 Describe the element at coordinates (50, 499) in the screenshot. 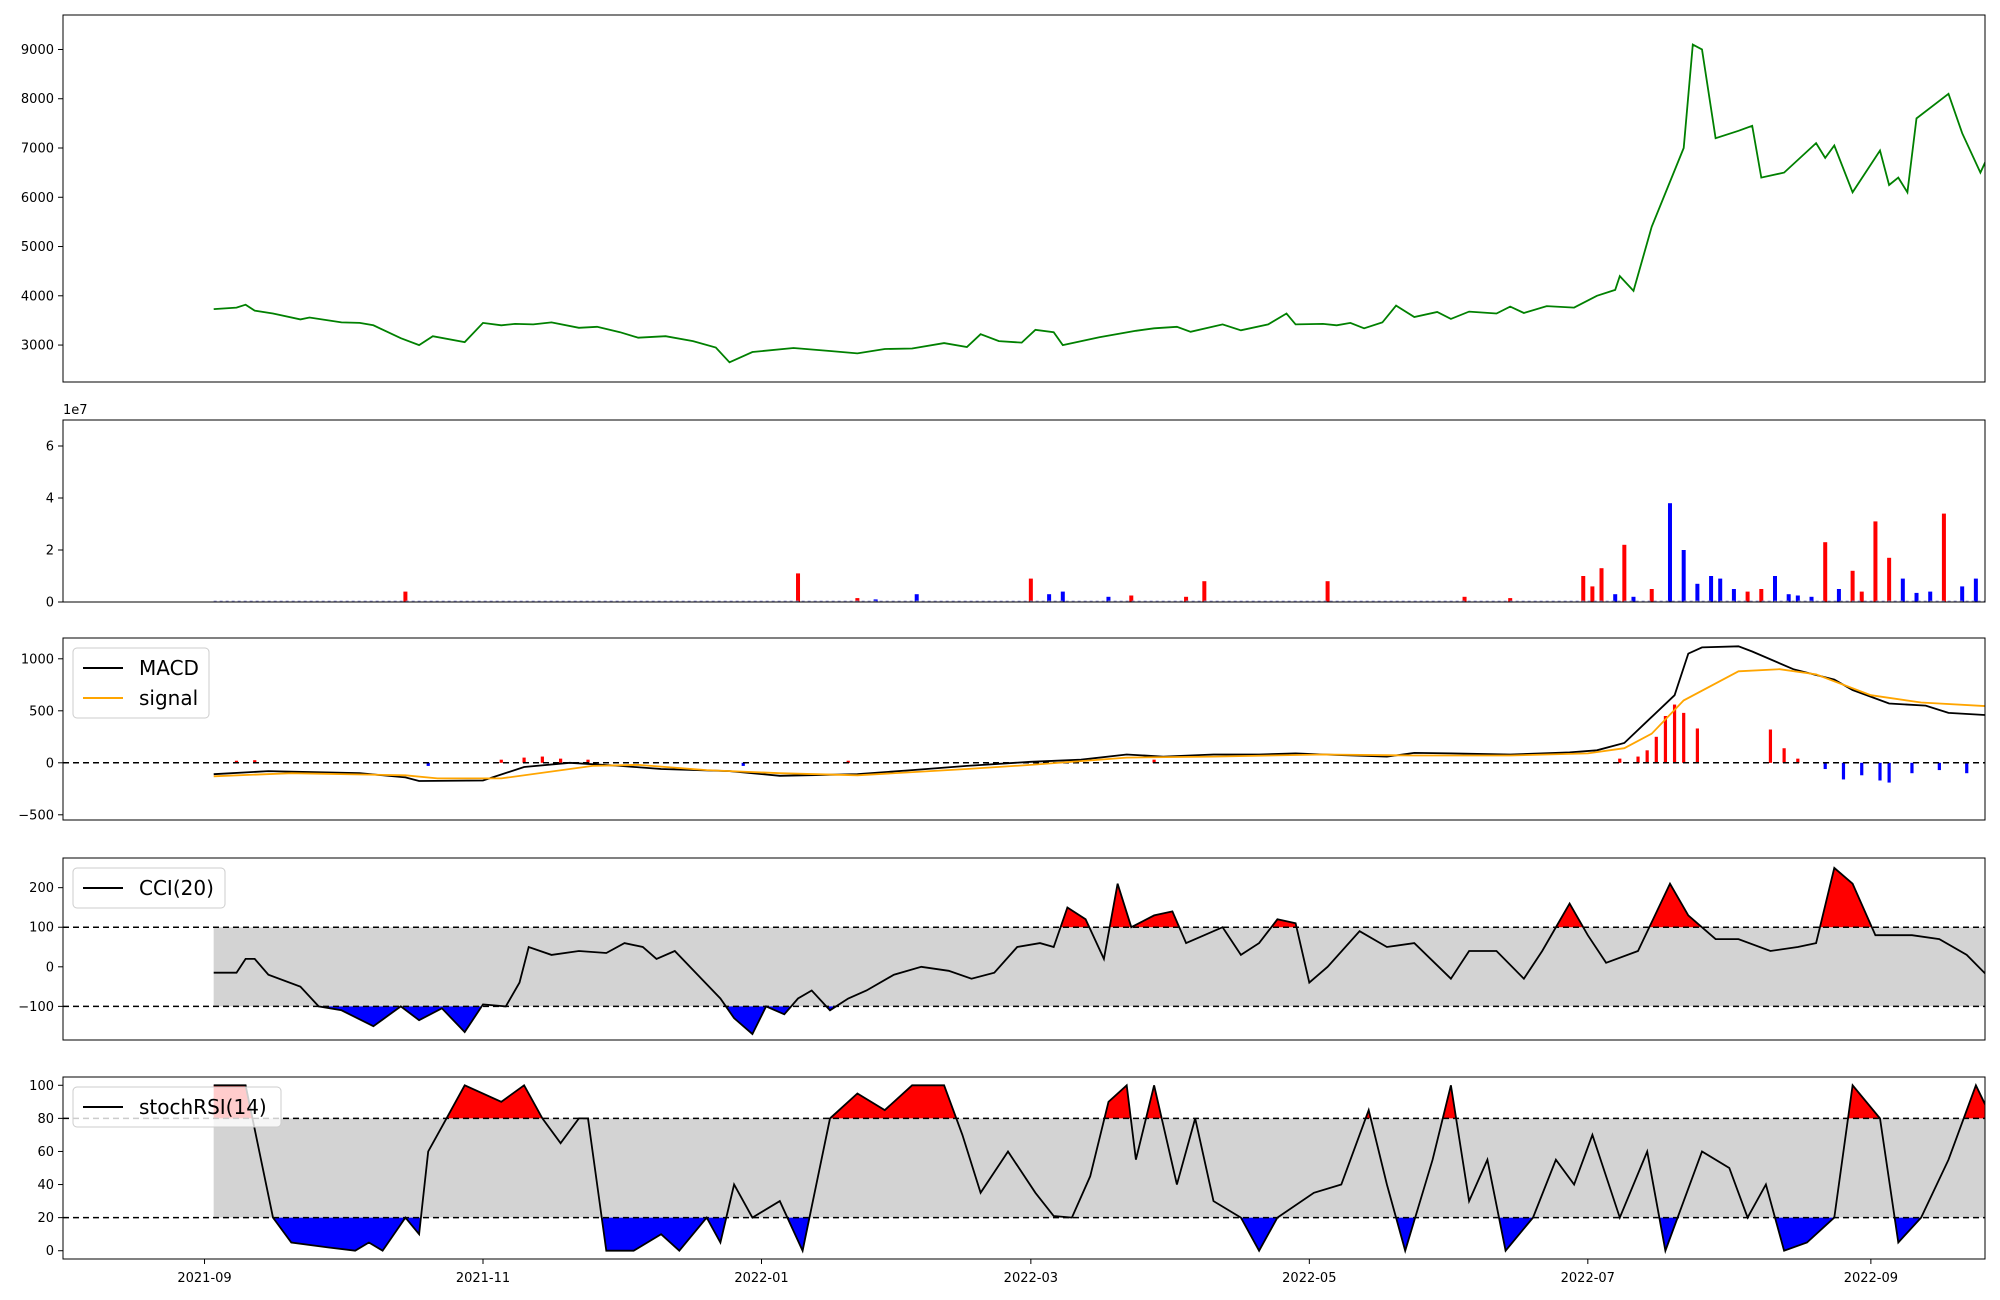

I see `y-tick-label: 4` at that location.